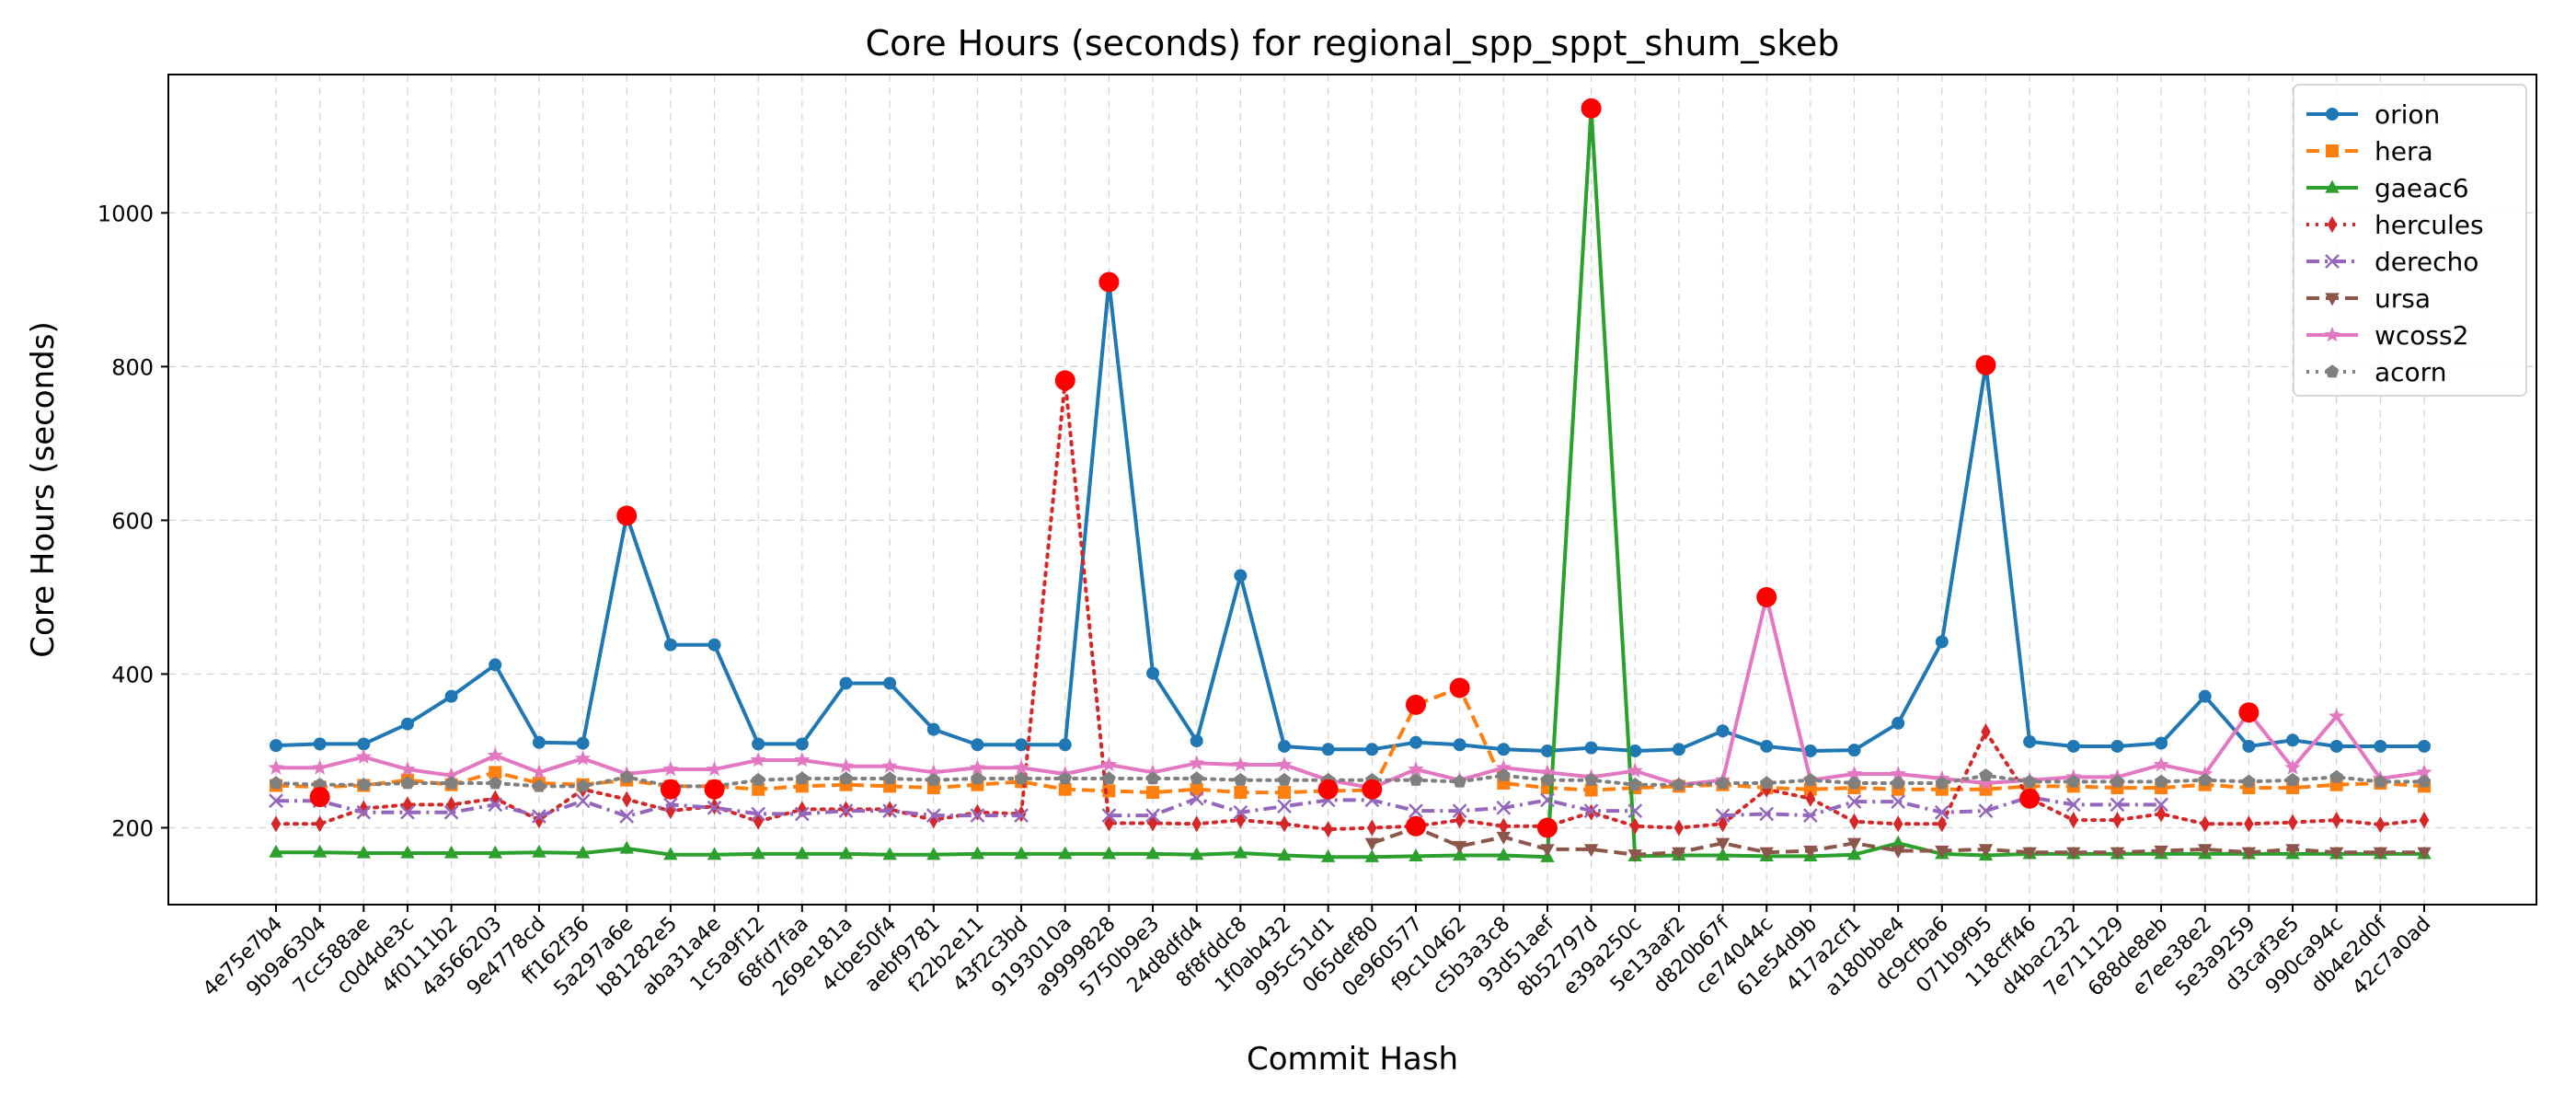 The width and height of the screenshot is (2576, 1108). What do you see at coordinates (2404, 151) in the screenshot?
I see `legend-label: hera` at bounding box center [2404, 151].